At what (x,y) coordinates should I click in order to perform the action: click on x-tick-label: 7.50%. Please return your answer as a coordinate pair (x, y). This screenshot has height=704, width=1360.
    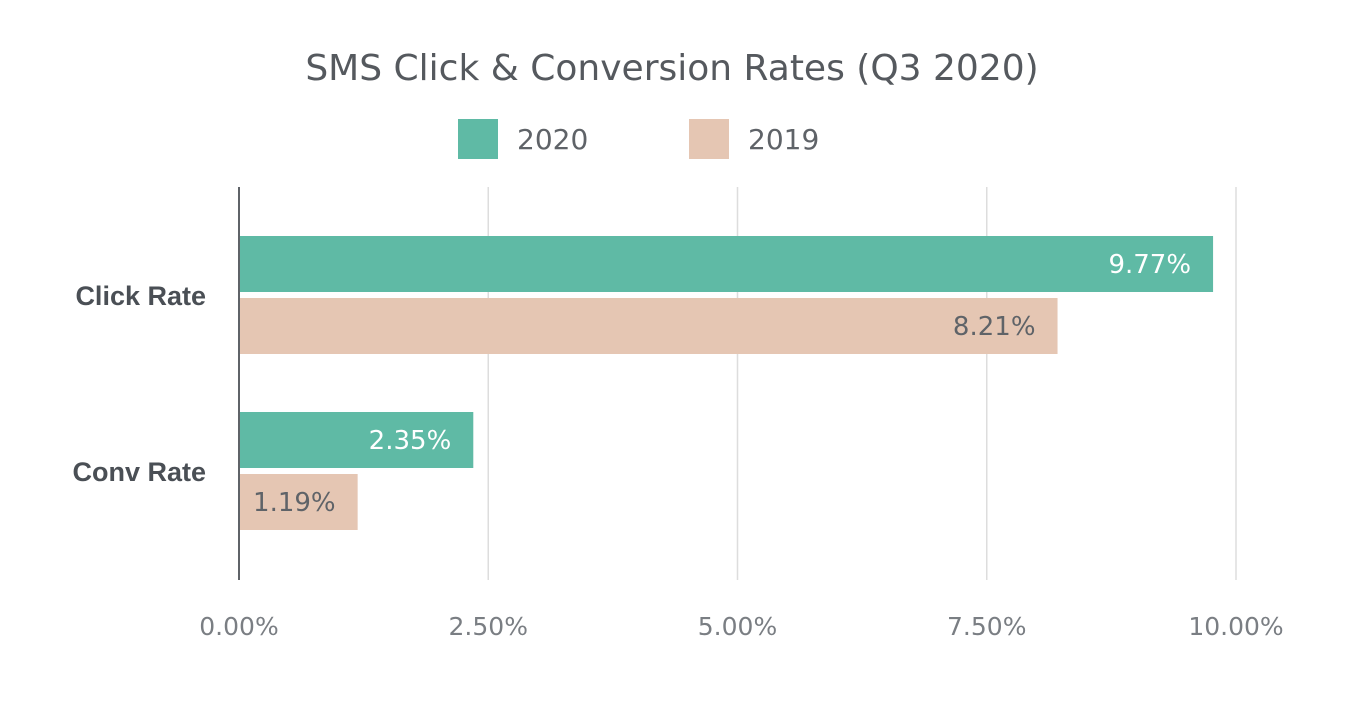
    Looking at the image, I should click on (986, 626).